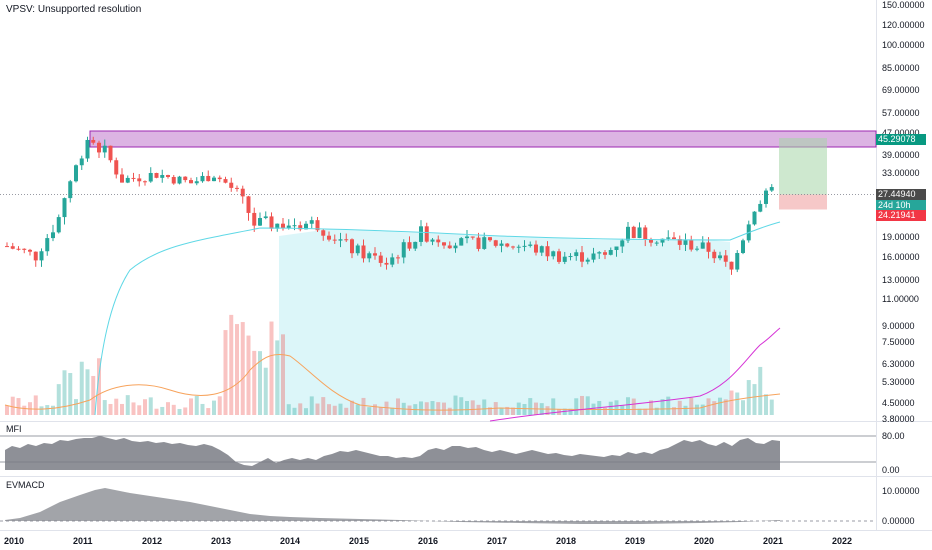 This screenshot has height=550, width=932. What do you see at coordinates (704, 541) in the screenshot?
I see `time-axis-label: 2020` at bounding box center [704, 541].